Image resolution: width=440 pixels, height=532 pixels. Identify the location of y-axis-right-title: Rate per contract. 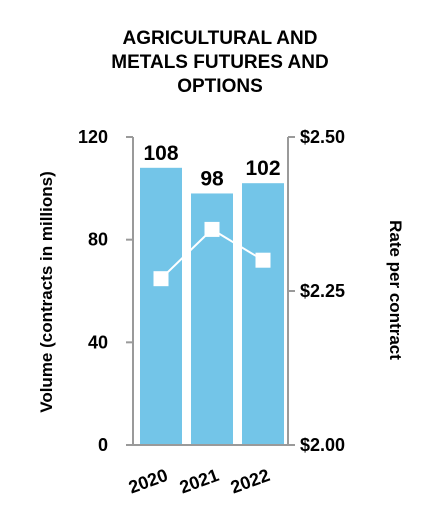
(395, 290).